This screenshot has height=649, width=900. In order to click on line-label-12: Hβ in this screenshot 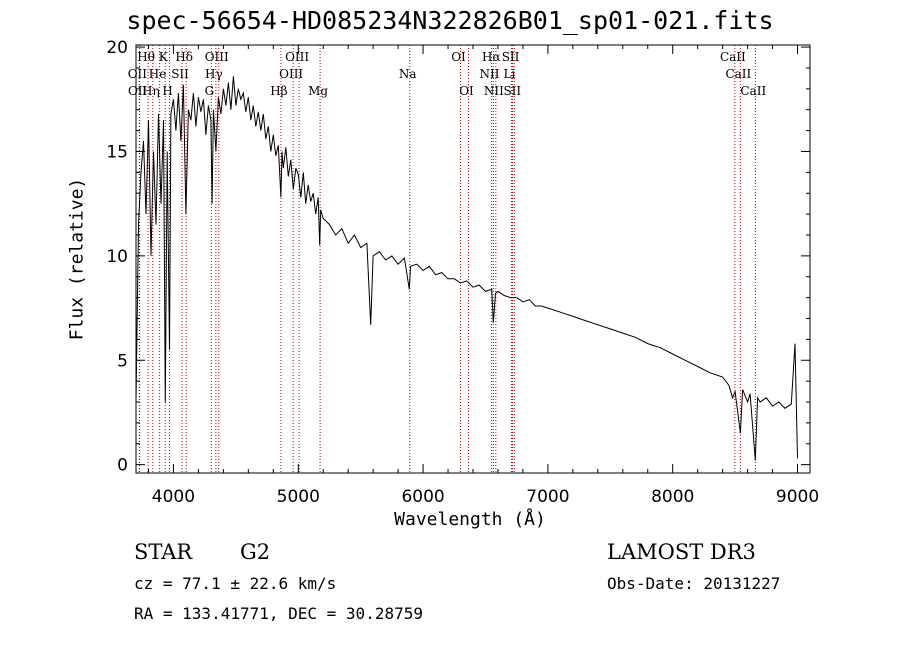, I will do `click(278, 91)`.